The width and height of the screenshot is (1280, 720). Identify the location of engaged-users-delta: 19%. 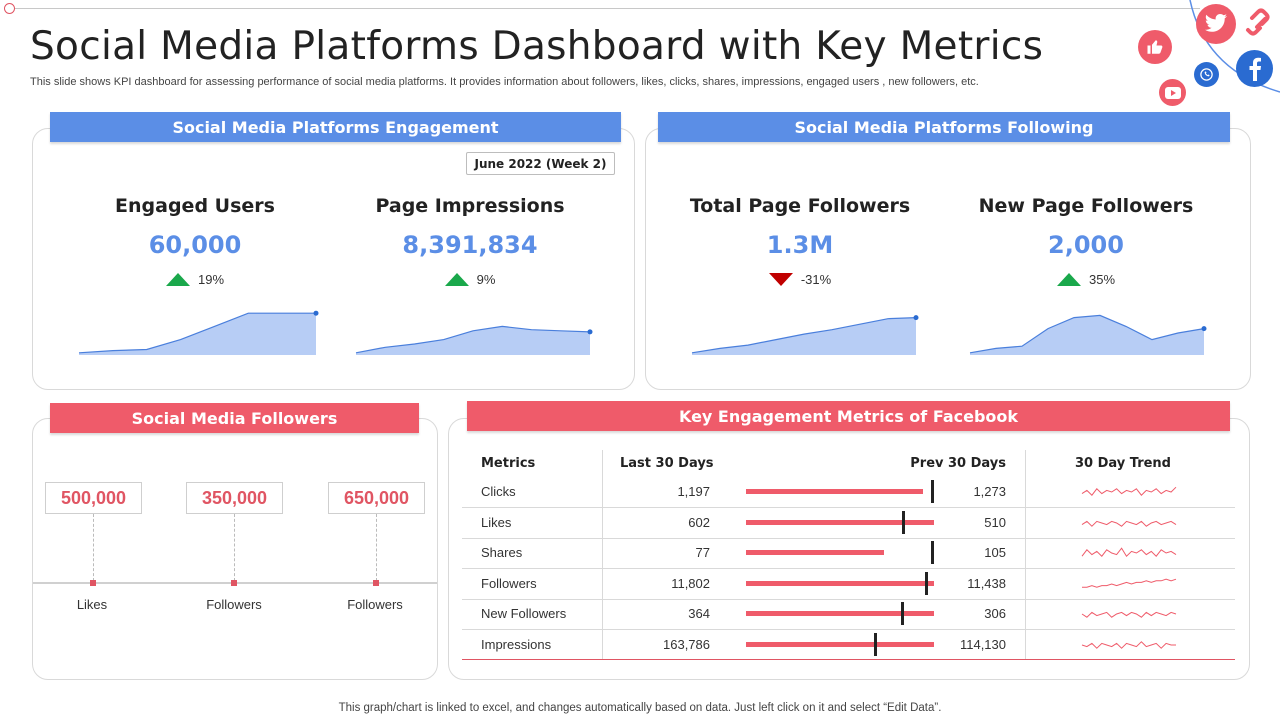
(195, 279).